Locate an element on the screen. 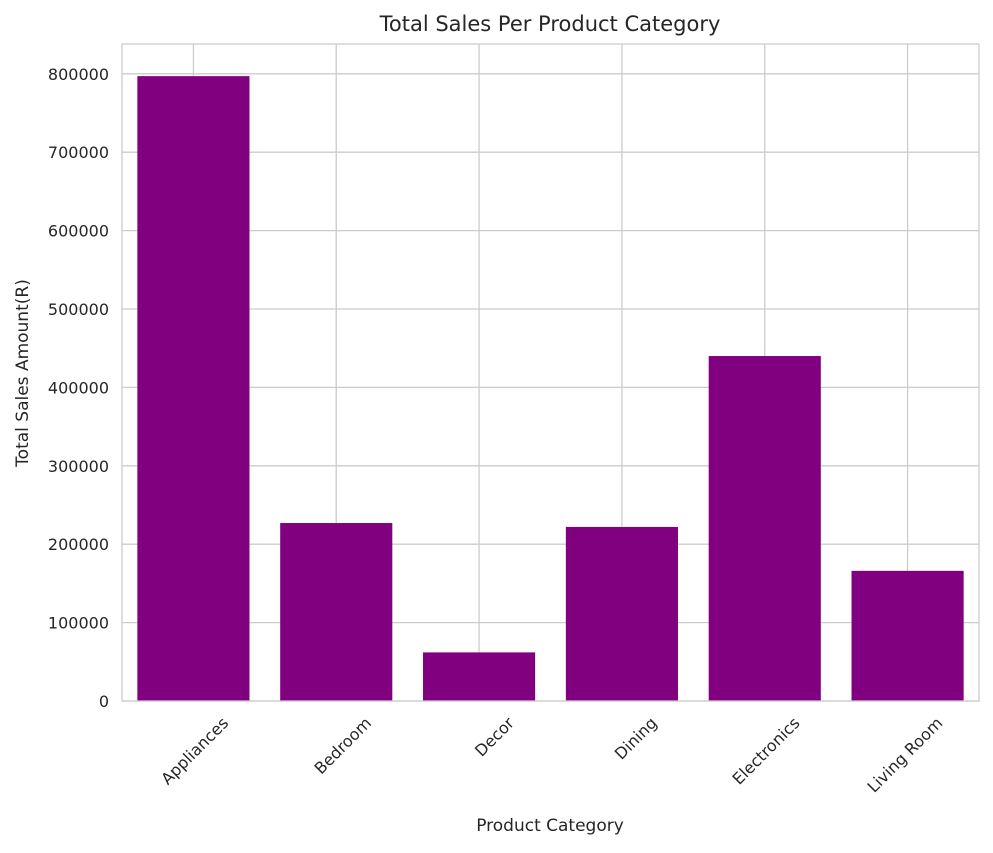 This screenshot has width=993, height=853. y-tick-label: 500000 is located at coordinates (78, 309).